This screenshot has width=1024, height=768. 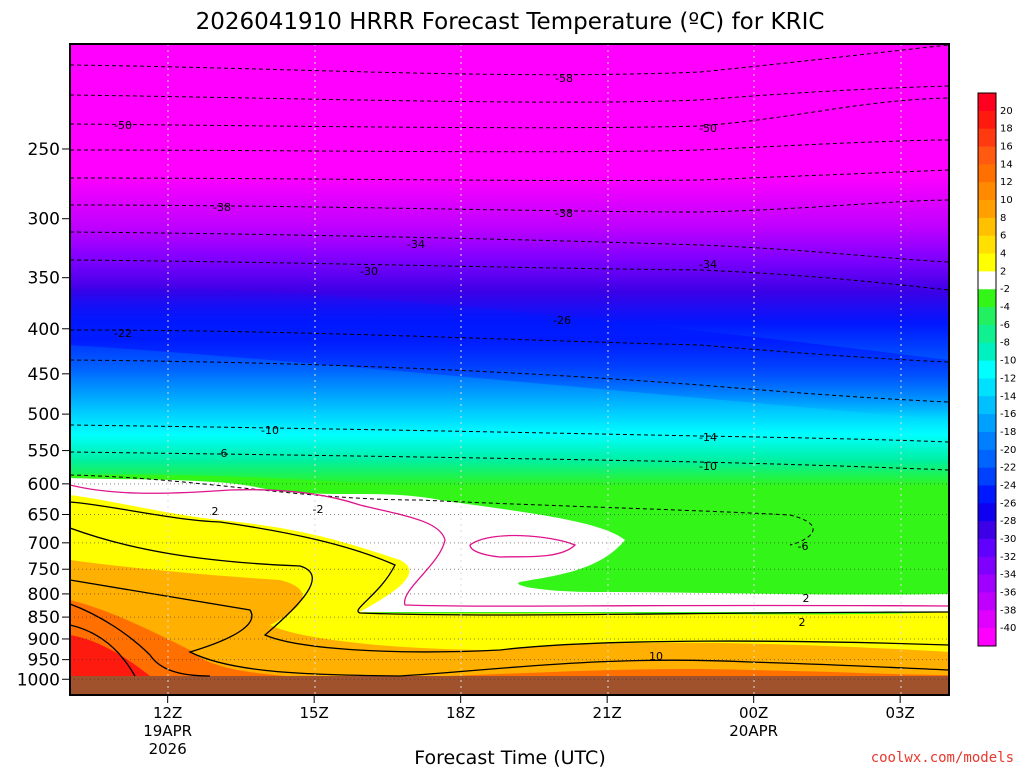 I want to click on y-tick-label: 1000, so click(x=38, y=680).